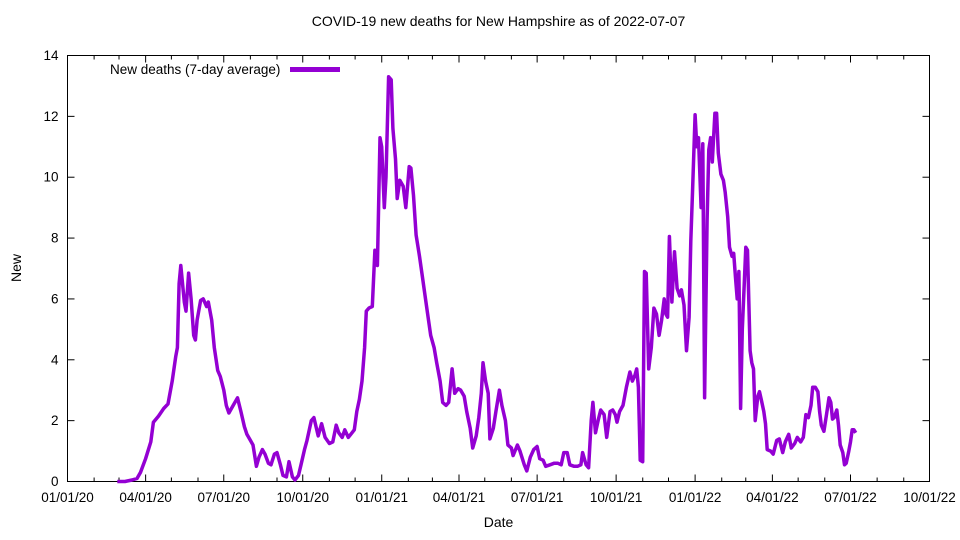 The height and width of the screenshot is (540, 960). What do you see at coordinates (223, 497) in the screenshot?
I see `x-tick-label: 07/01/20` at bounding box center [223, 497].